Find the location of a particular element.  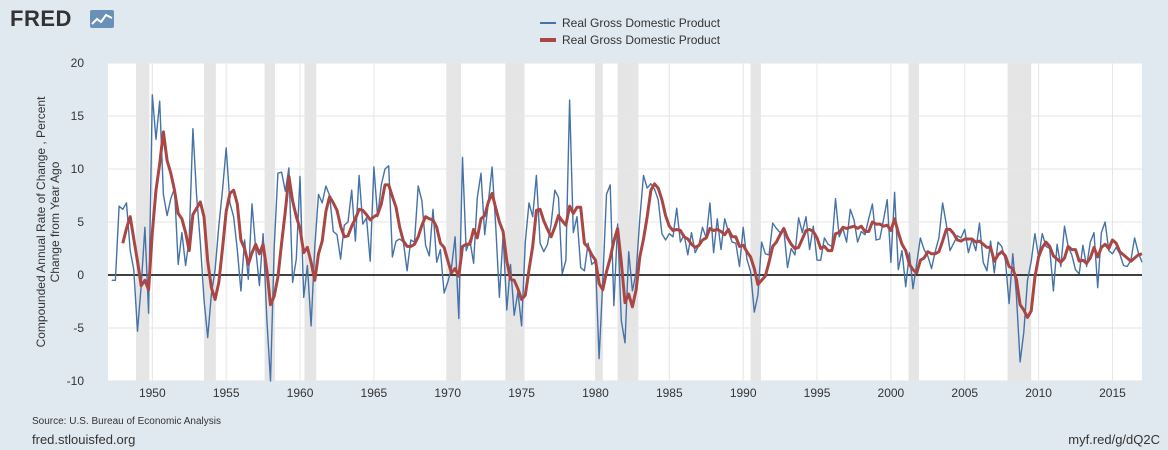

legend-item-quarterly: Real Gross Domestic Product is located at coordinates (630, 22).